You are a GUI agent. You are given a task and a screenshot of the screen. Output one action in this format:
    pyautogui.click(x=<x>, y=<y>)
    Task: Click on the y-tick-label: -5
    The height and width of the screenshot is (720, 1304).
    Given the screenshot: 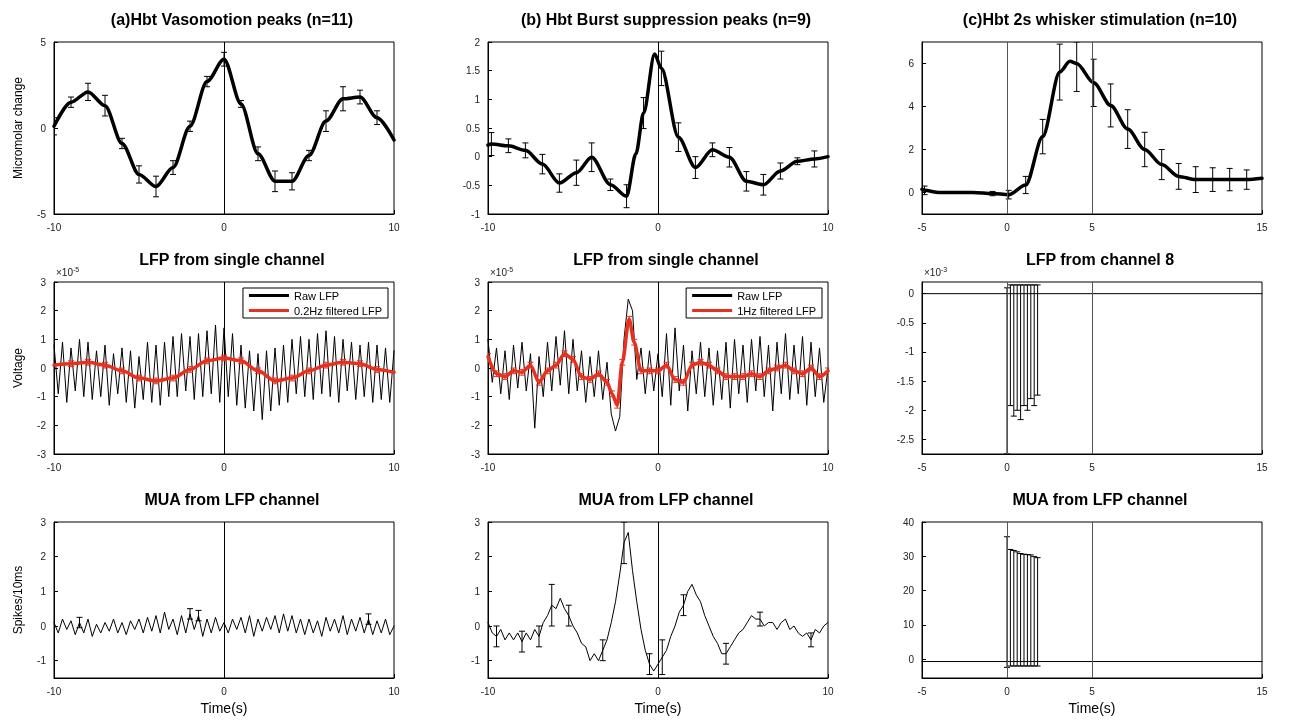 What is the action you would take?
    pyautogui.click(x=42, y=214)
    